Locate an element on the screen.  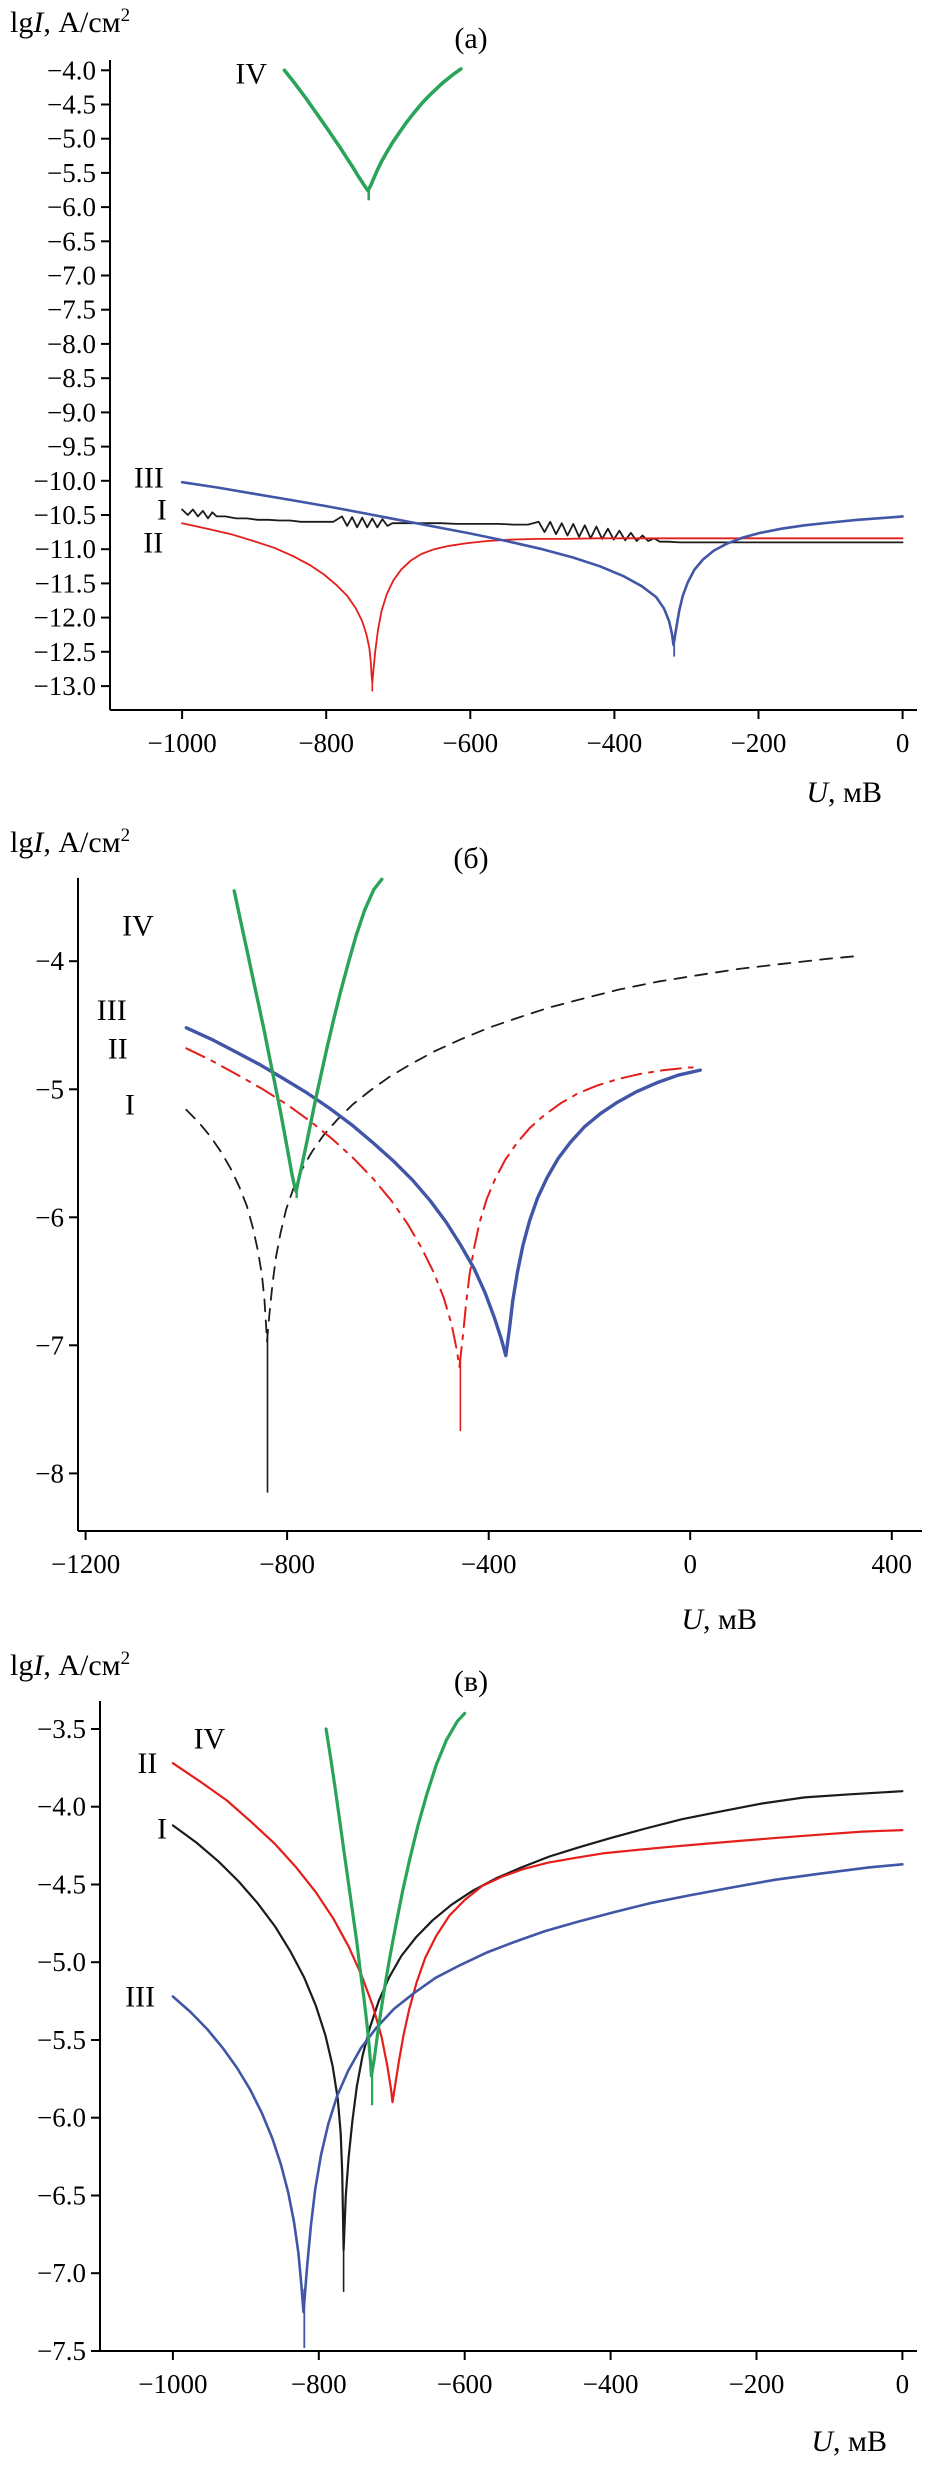
y-tick-label: −10.0 is located at coordinates (65, 481).